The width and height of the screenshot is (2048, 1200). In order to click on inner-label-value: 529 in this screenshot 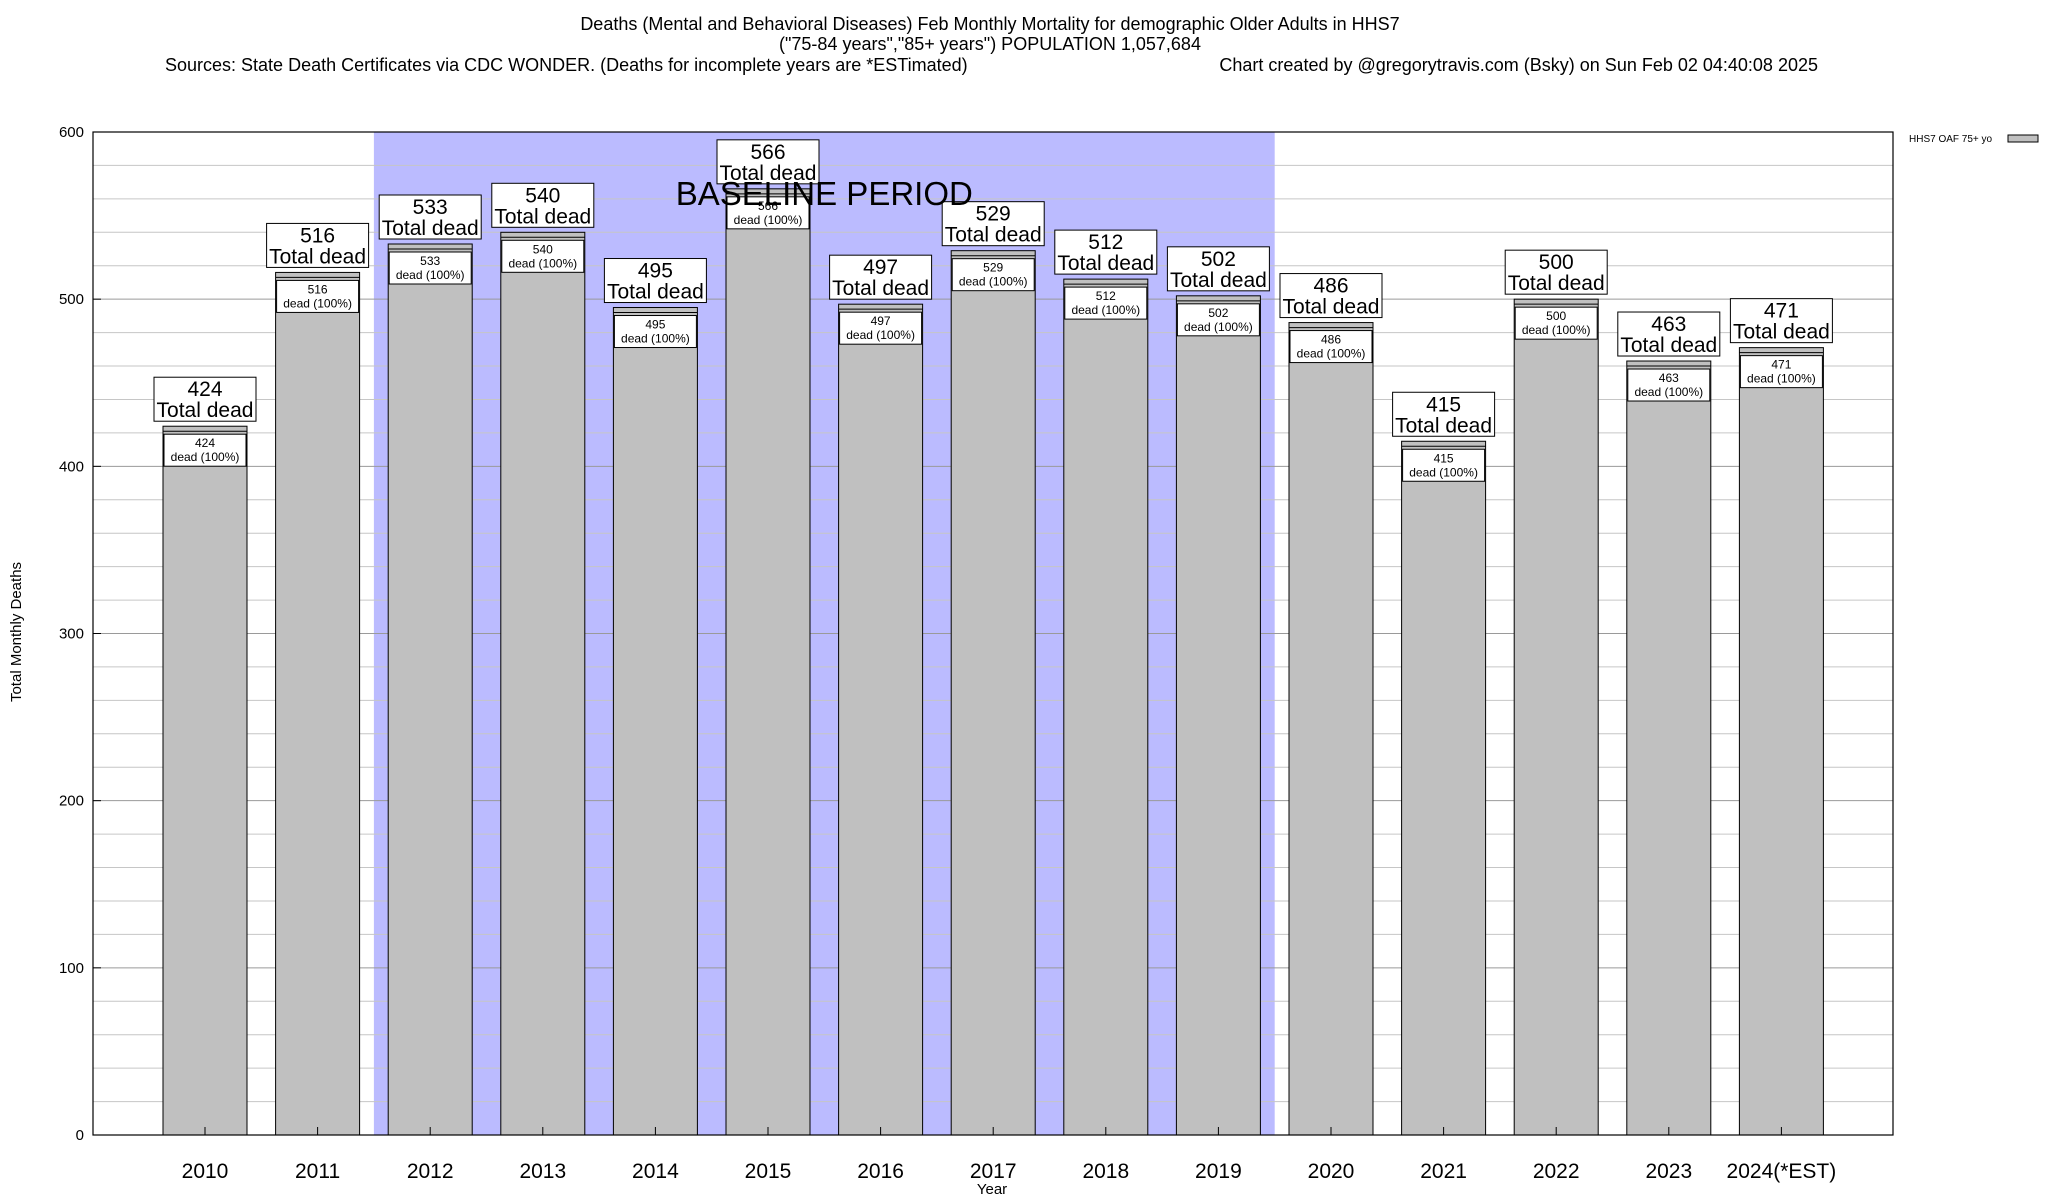, I will do `click(993, 268)`.